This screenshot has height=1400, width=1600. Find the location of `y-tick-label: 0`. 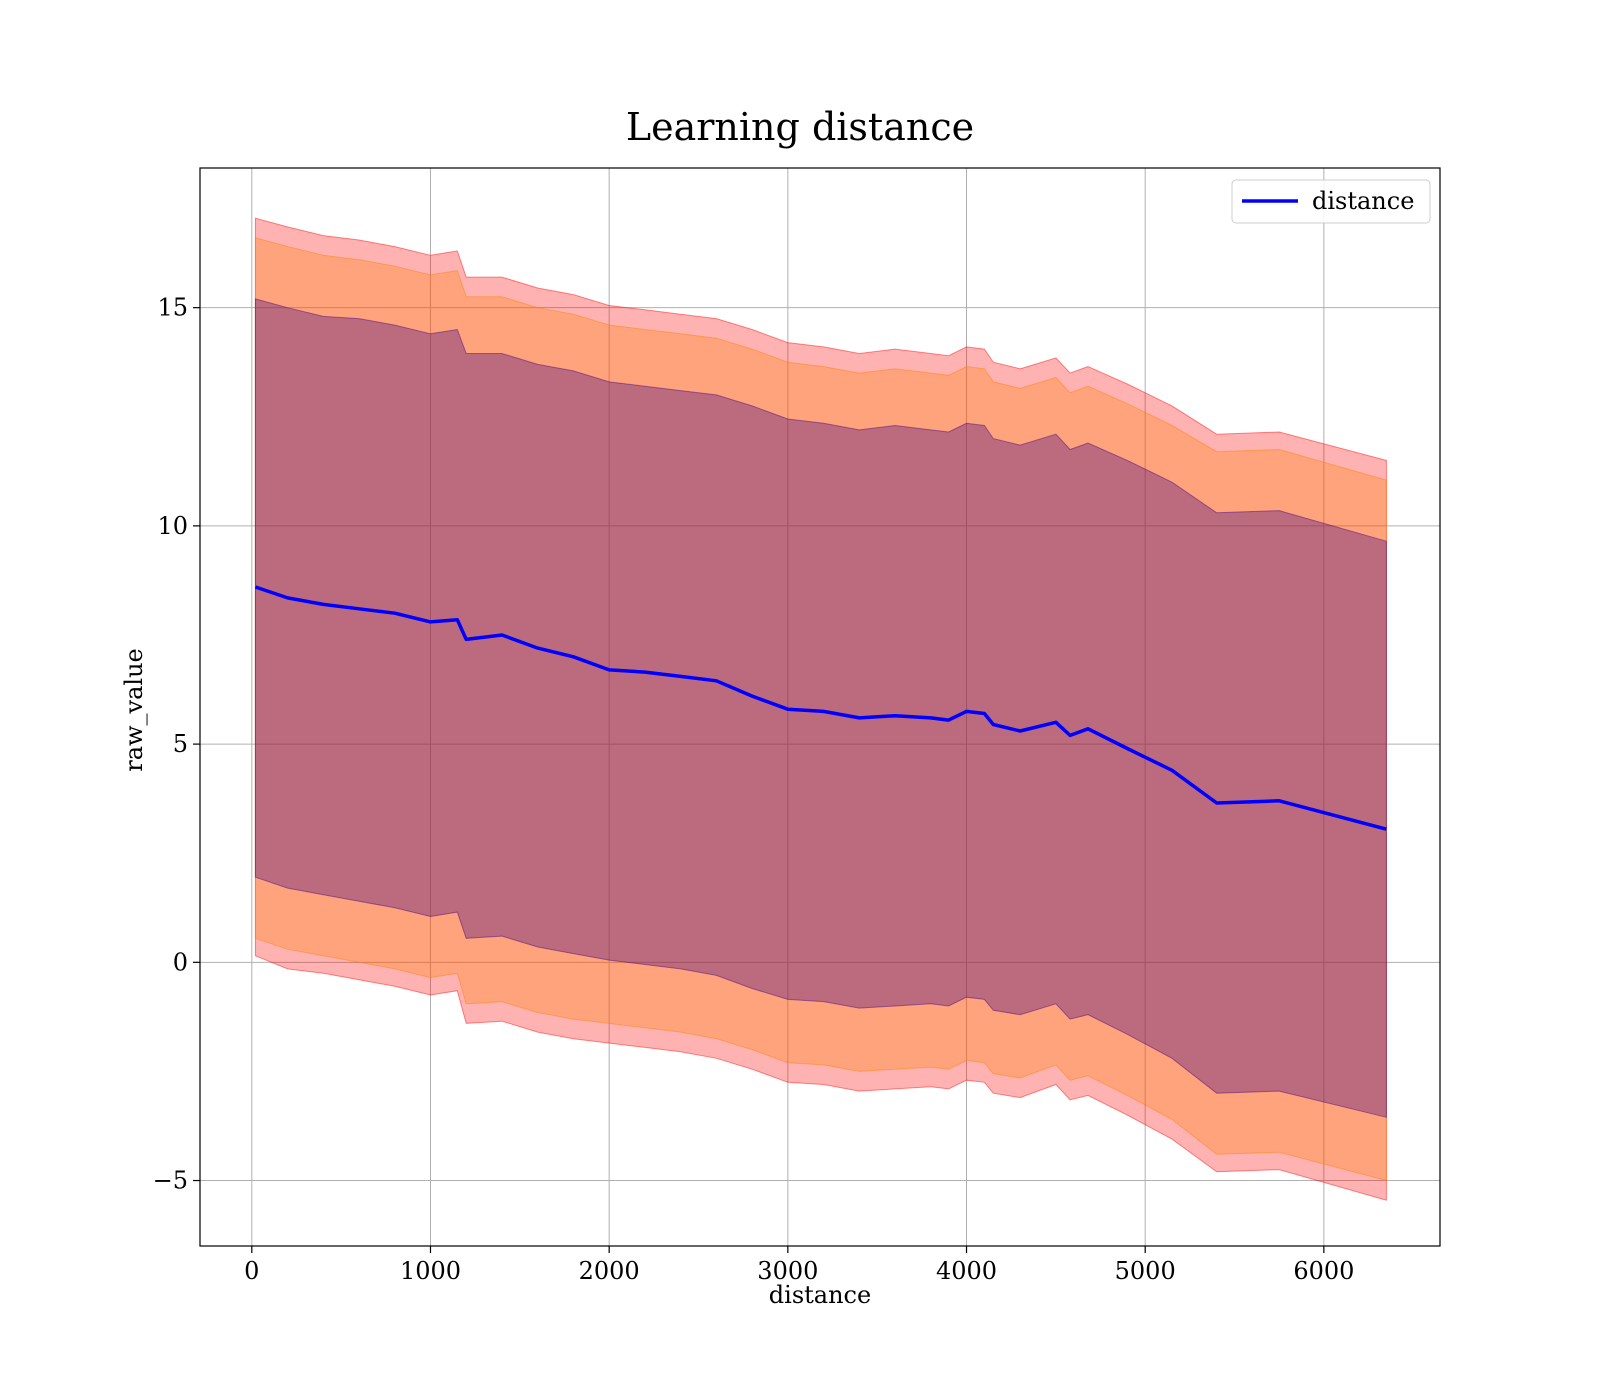

y-tick-label: 0 is located at coordinates (180, 962).